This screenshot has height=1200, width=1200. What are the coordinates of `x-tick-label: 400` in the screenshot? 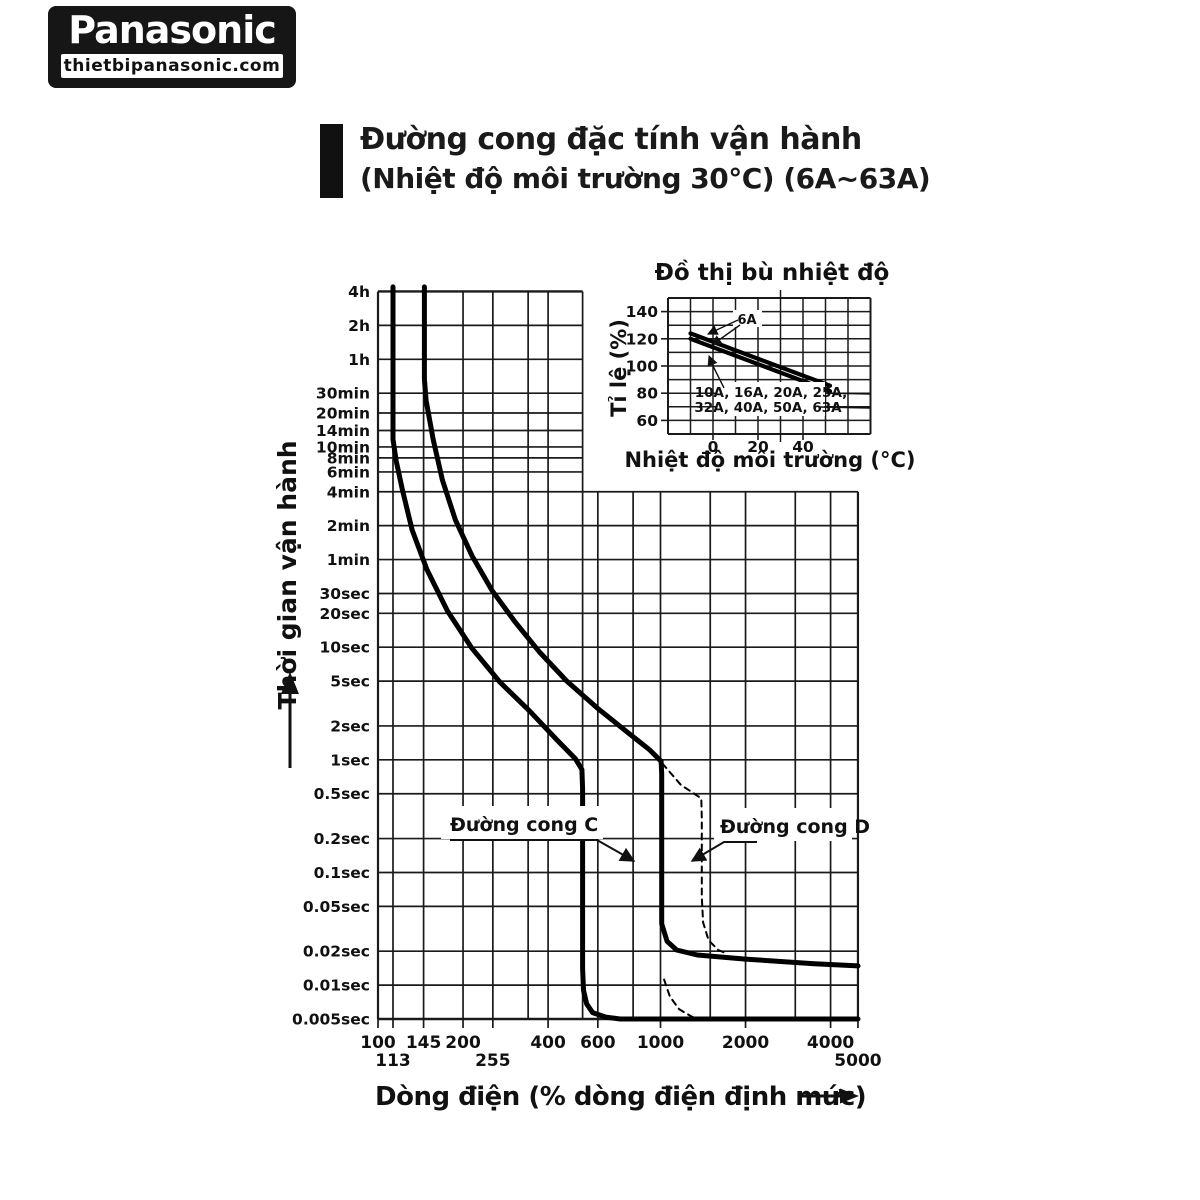 It's located at (548, 1043).